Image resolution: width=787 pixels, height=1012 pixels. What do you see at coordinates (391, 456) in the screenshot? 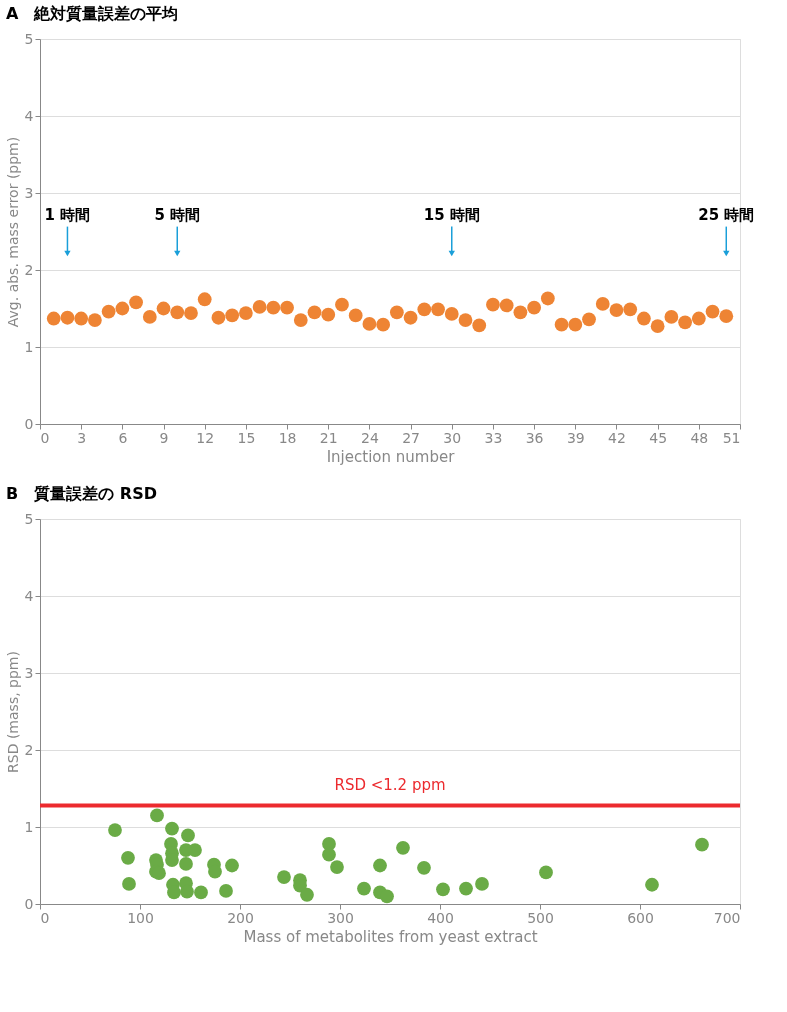
I see `x-axis-title: Injection number` at bounding box center [391, 456].